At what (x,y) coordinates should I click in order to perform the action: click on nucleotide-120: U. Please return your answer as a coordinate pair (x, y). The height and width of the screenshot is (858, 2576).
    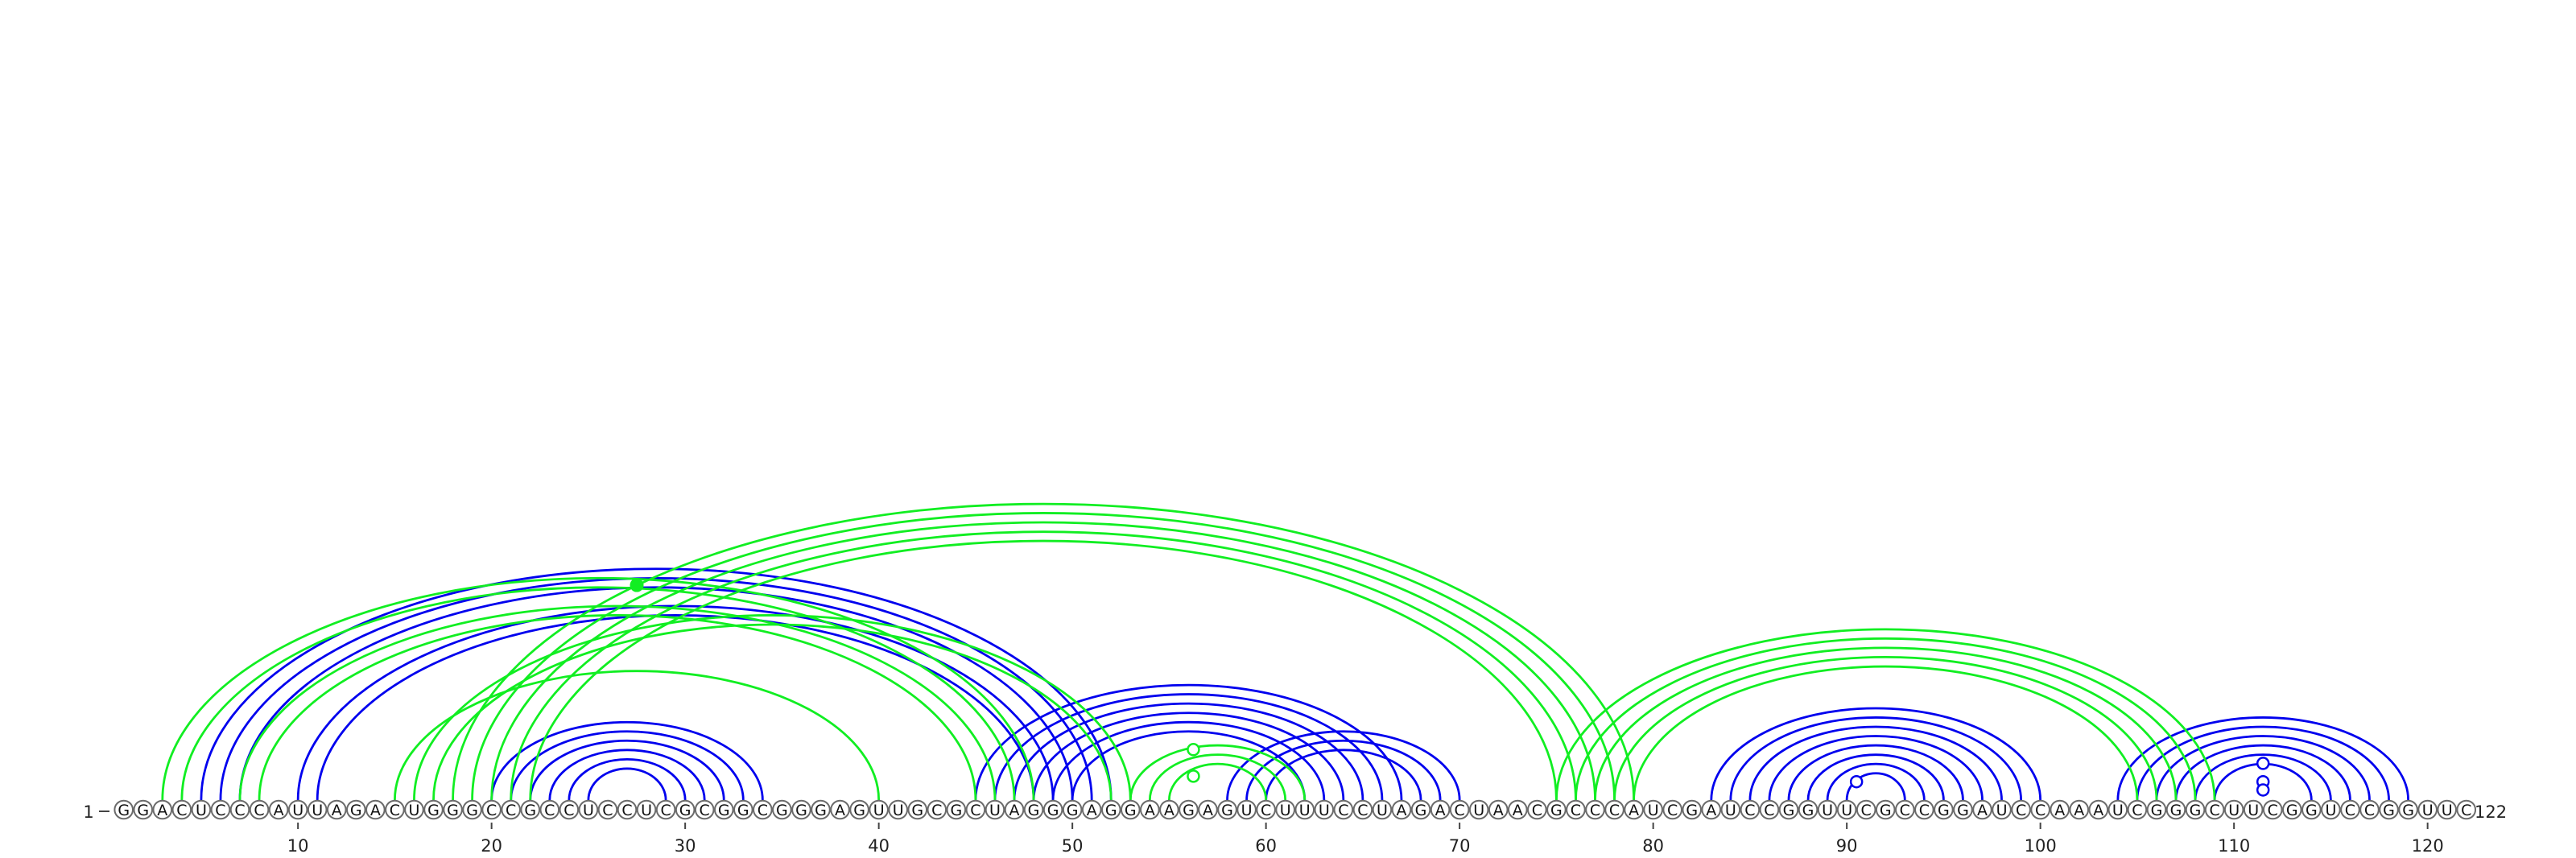
    Looking at the image, I should click on (2428, 811).